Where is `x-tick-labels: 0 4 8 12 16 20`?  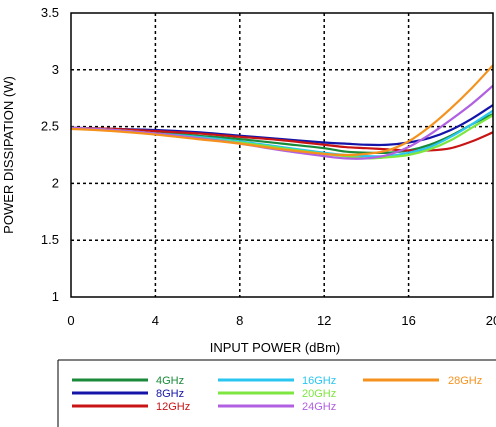
x-tick-labels: 0 4 8 12 16 20 is located at coordinates (281, 320).